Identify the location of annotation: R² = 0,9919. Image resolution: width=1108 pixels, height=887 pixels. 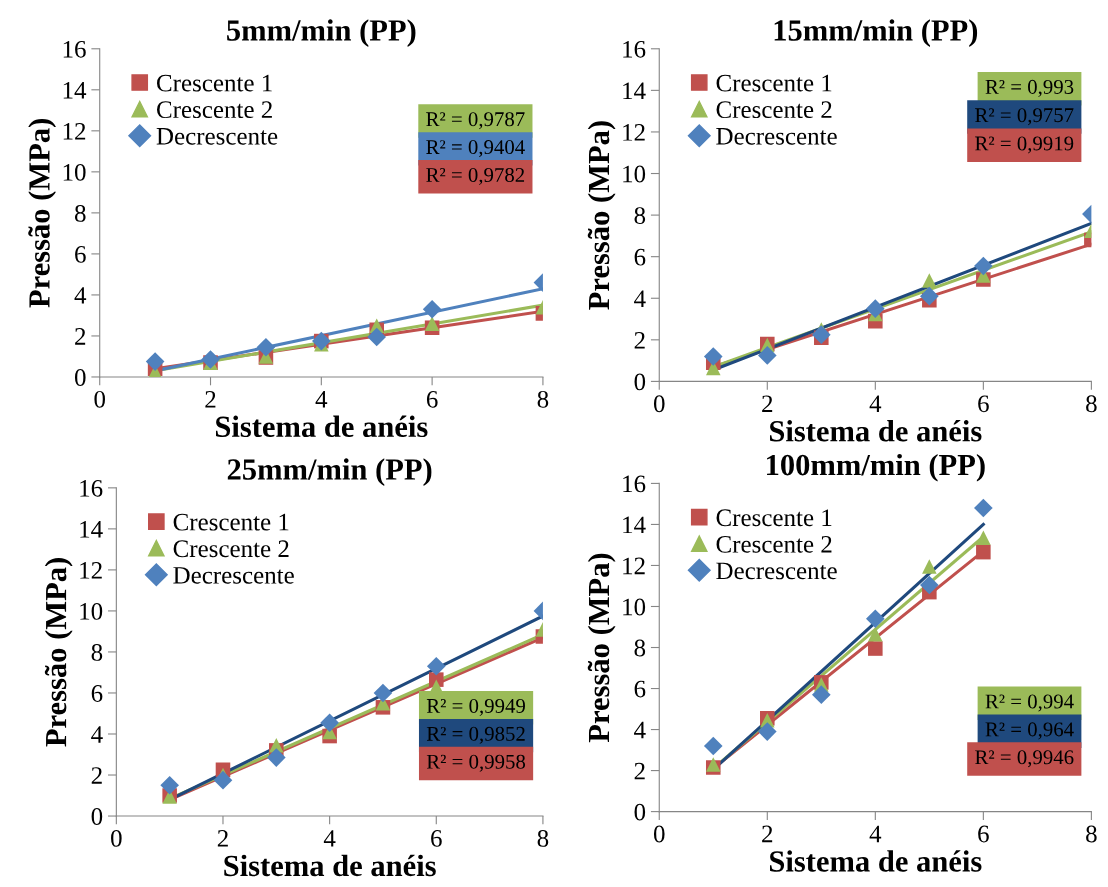
(1024, 145).